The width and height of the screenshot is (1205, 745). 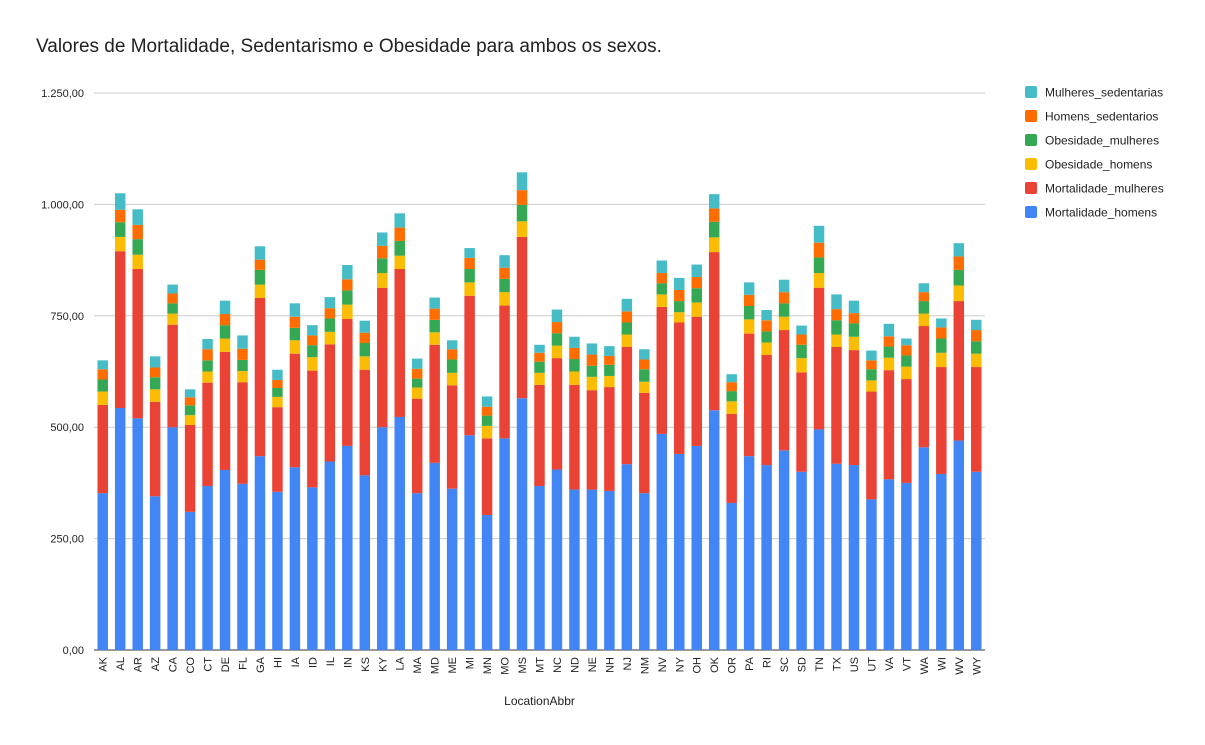 What do you see at coordinates (836, 315) in the screenshot?
I see `bar-segment-homens-sedentarios-tx` at bounding box center [836, 315].